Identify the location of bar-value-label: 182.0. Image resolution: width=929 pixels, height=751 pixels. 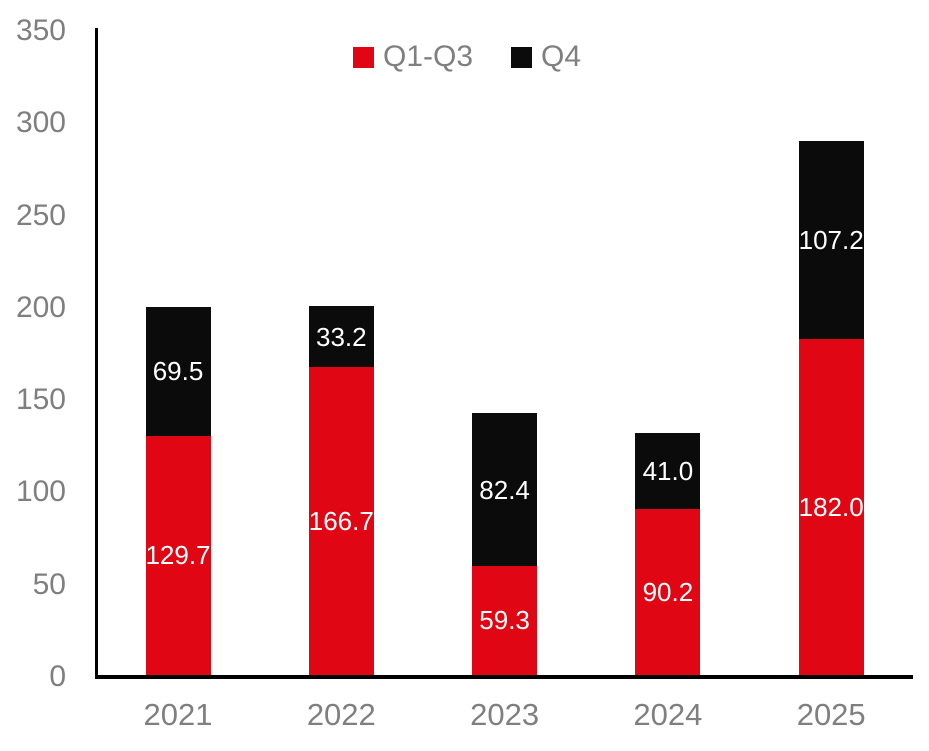
(831, 507).